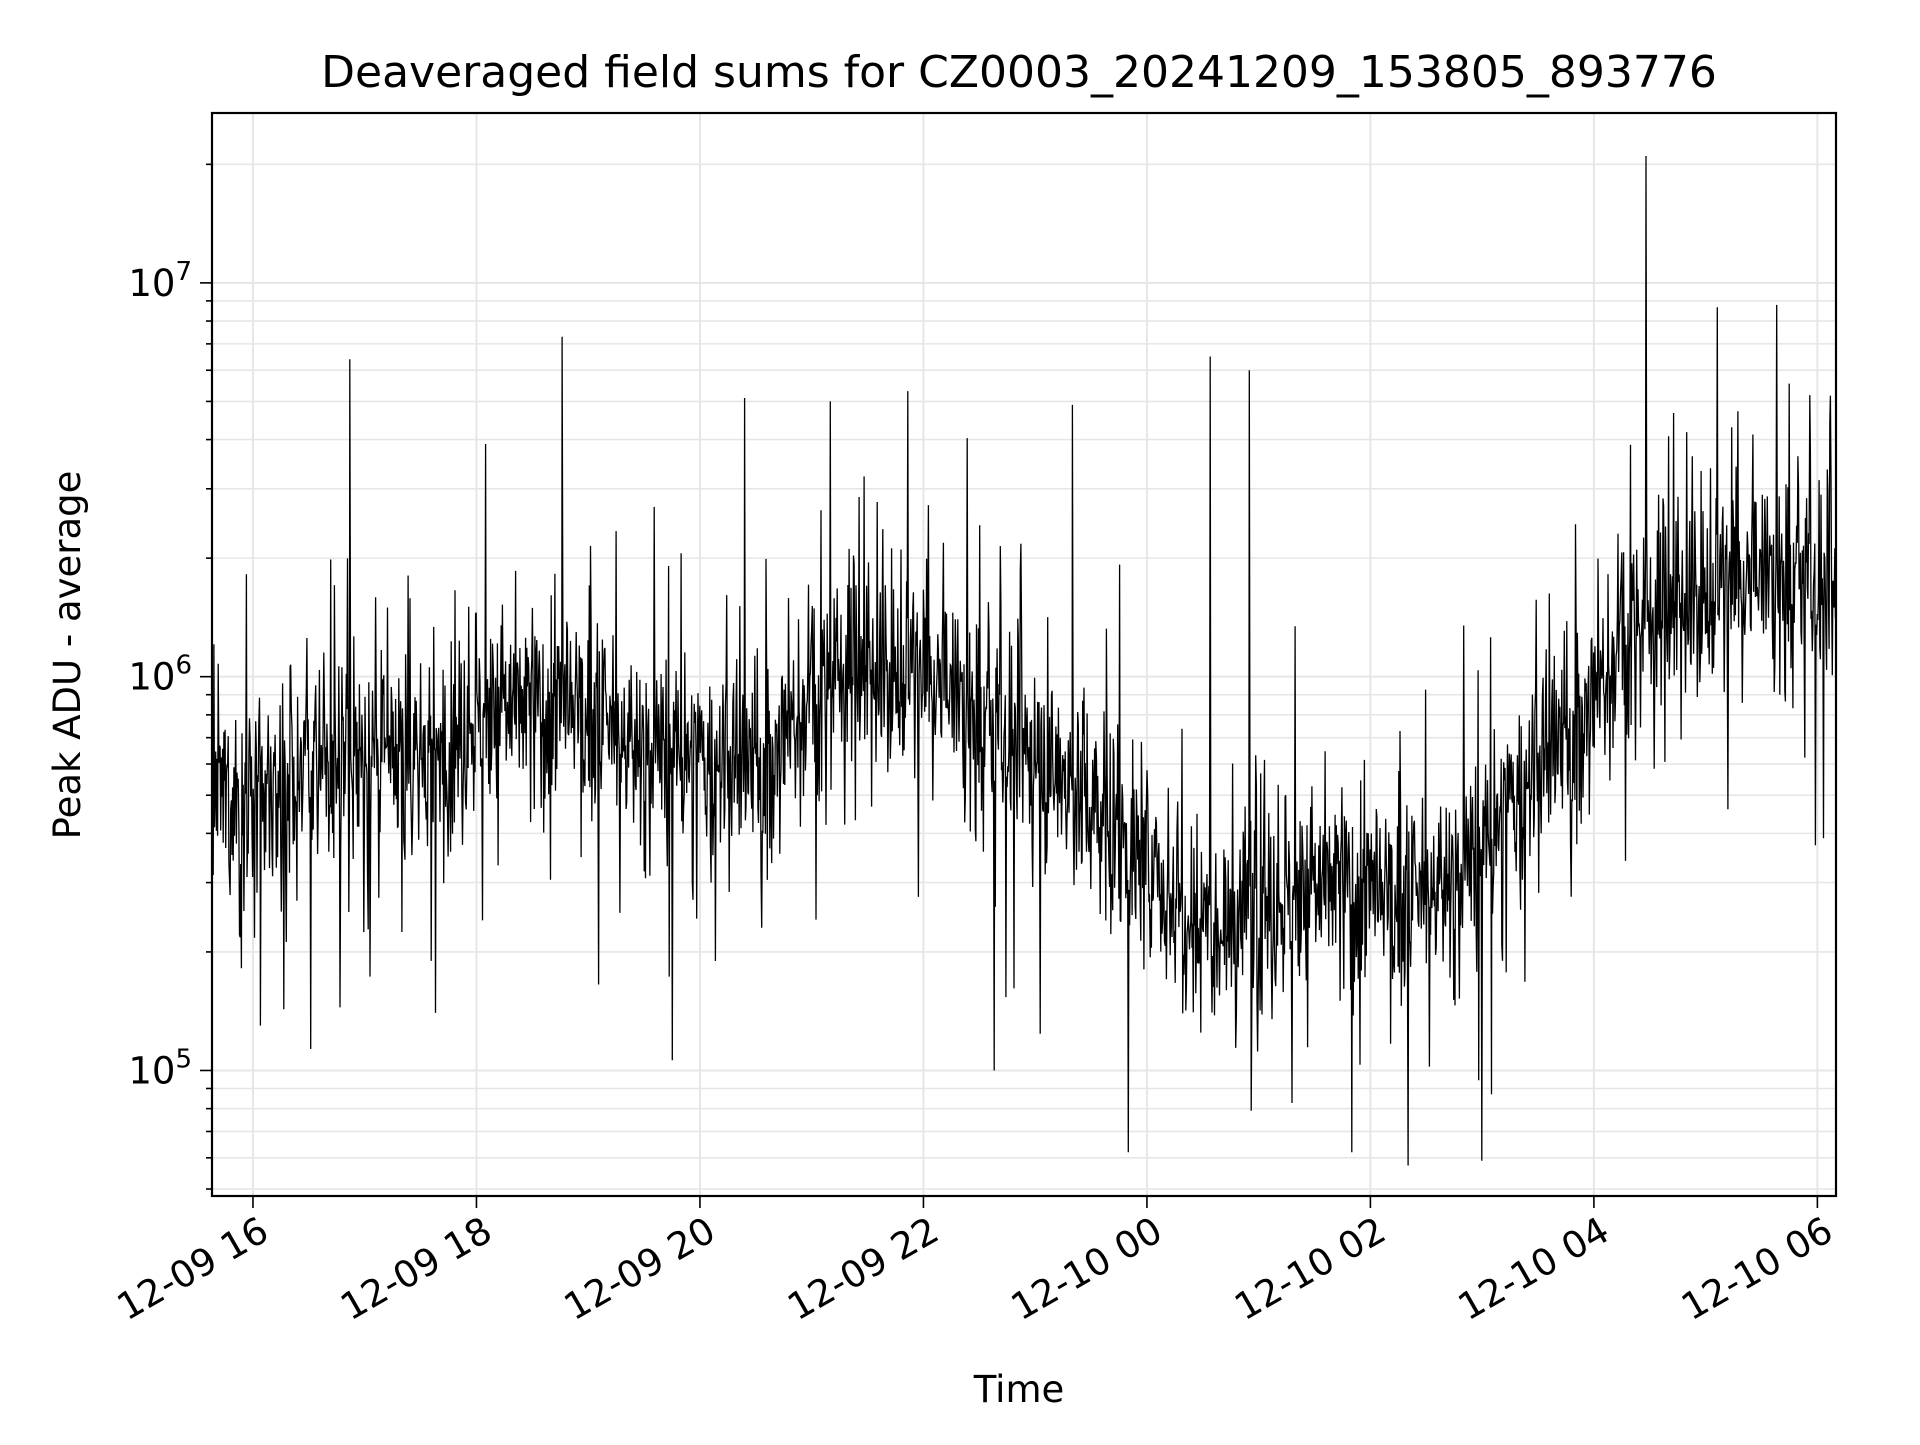 This screenshot has height=1445, width=1920. I want to click on x-tick-label: 12-09 18, so click(416, 1269).